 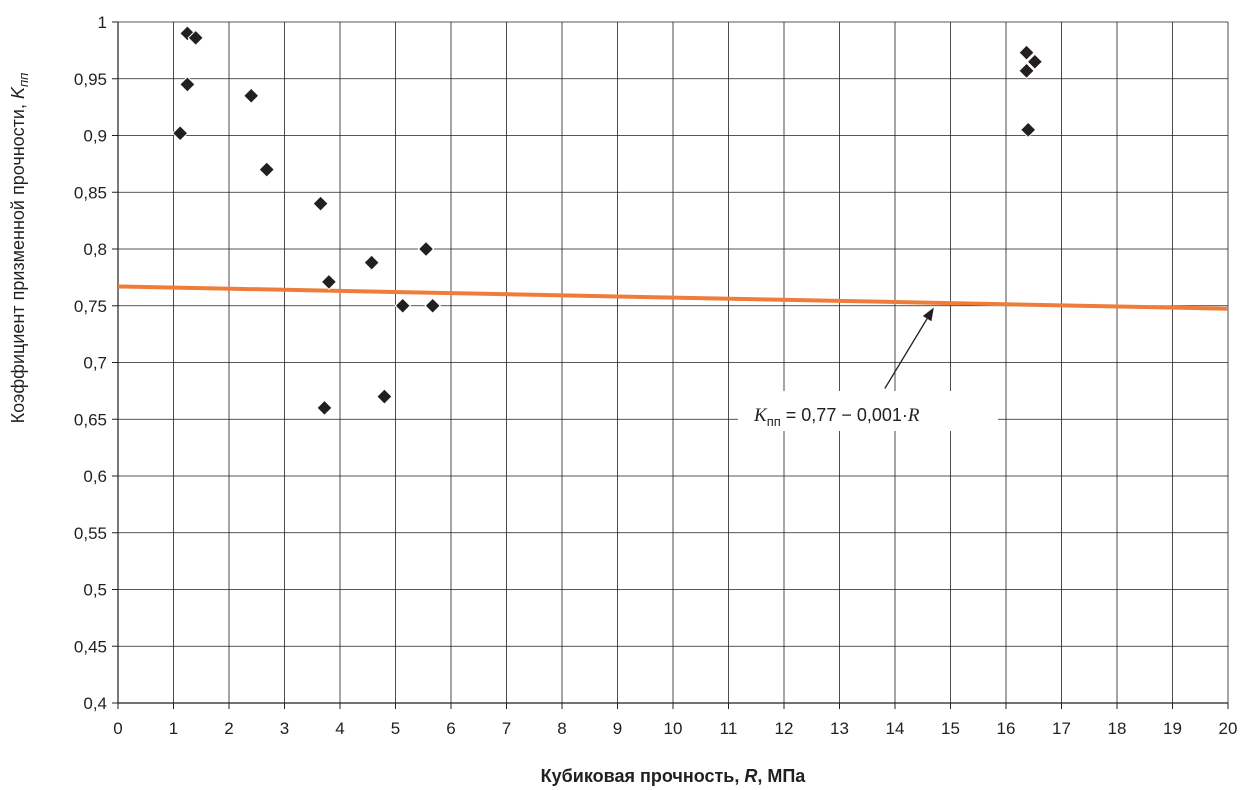 I want to click on y-tick-label: 0,8, so click(x=95, y=249).